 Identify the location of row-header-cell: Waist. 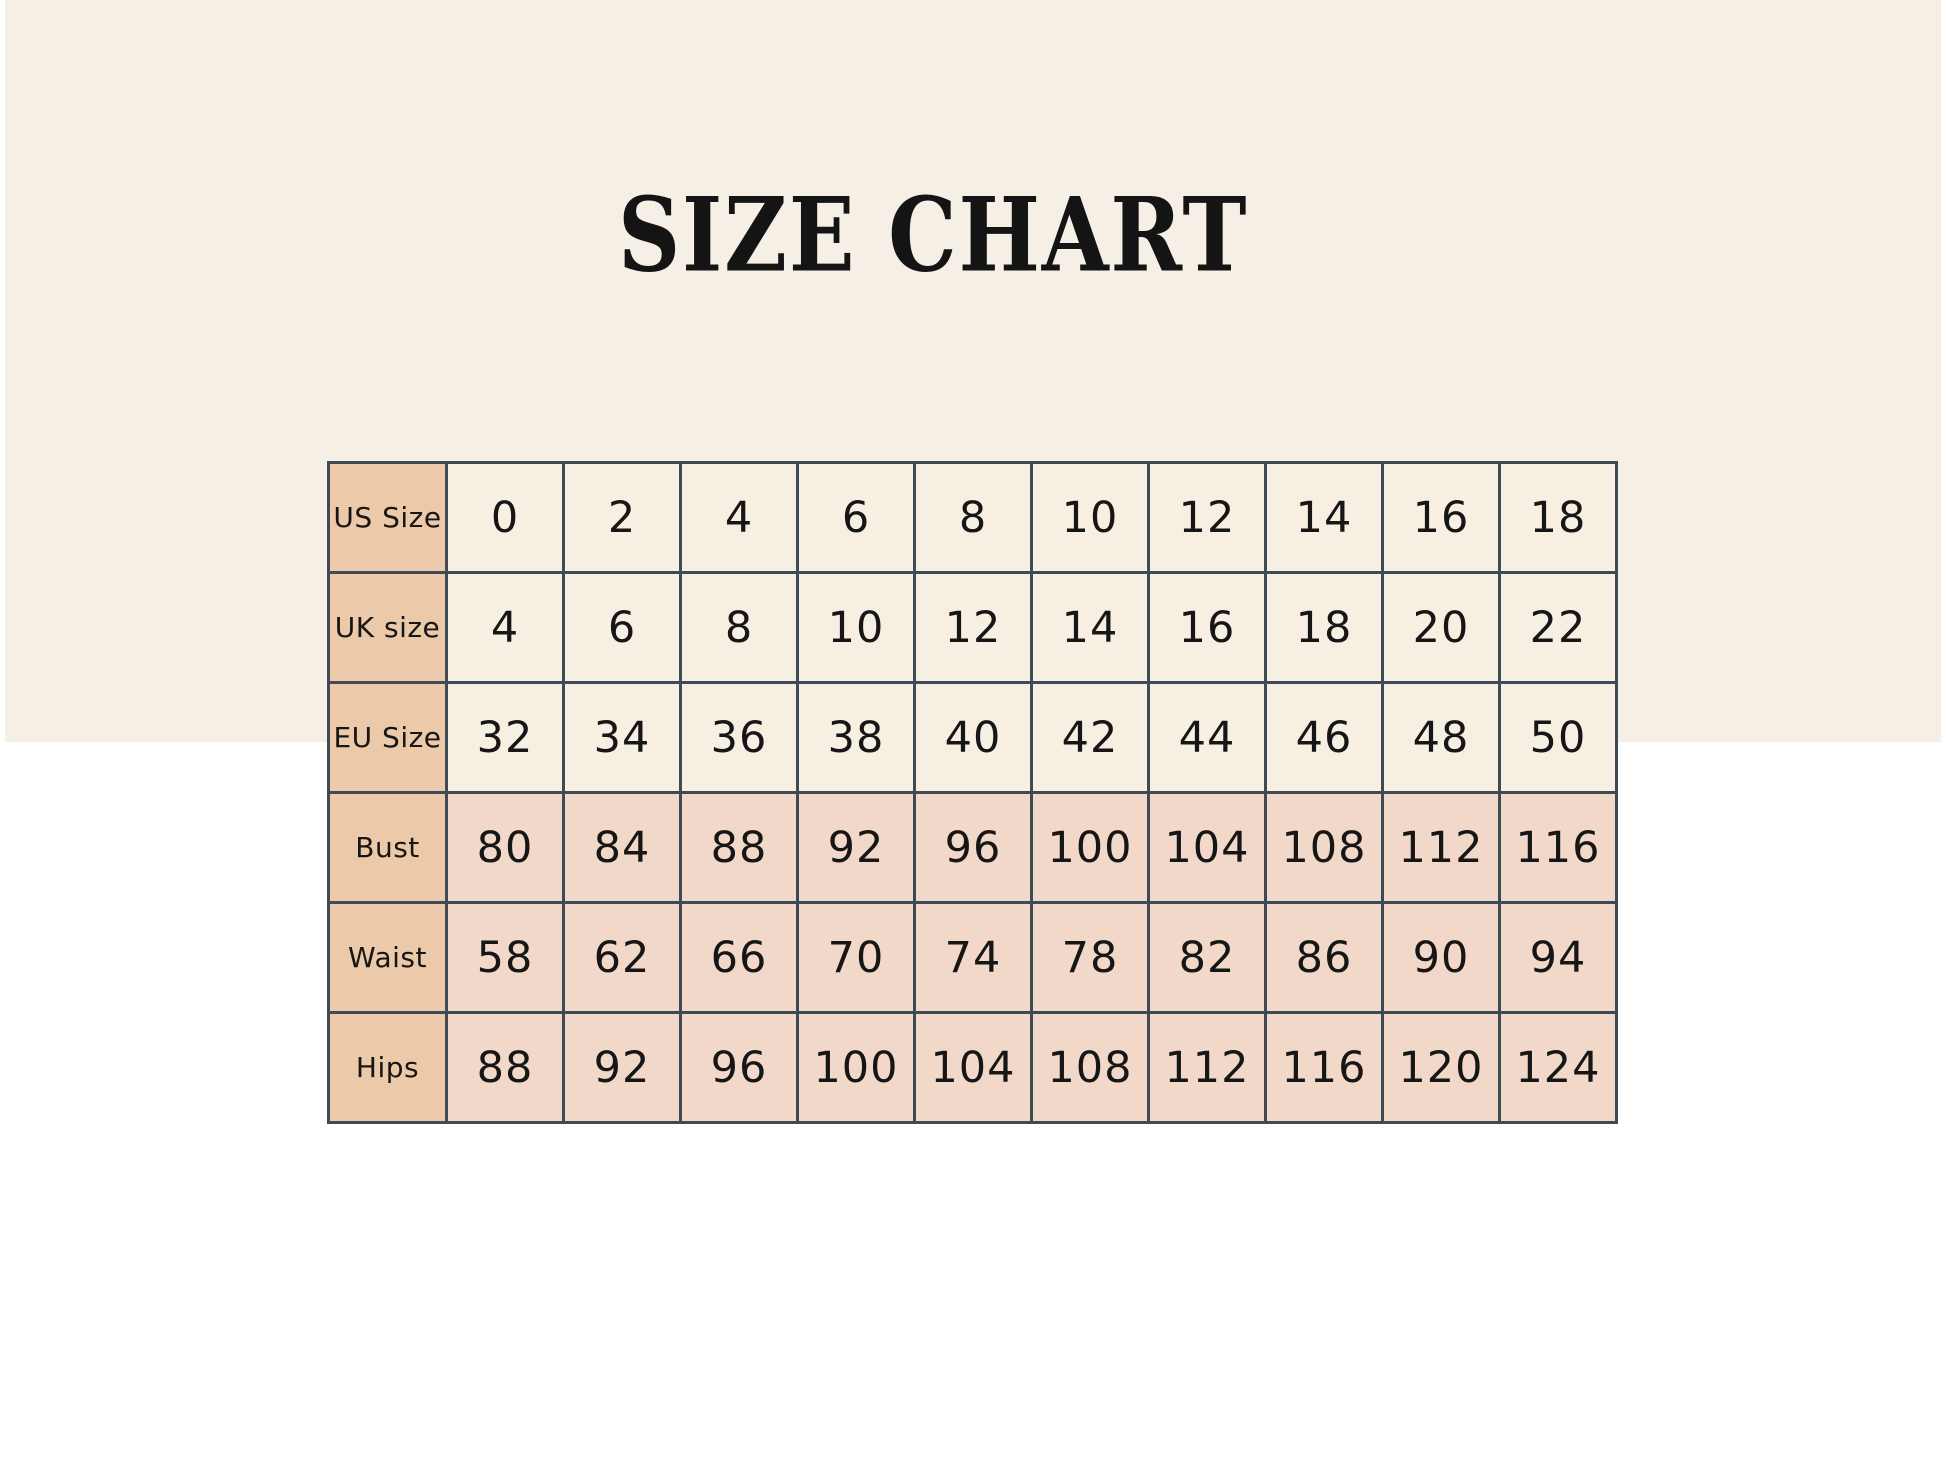
(387, 957).